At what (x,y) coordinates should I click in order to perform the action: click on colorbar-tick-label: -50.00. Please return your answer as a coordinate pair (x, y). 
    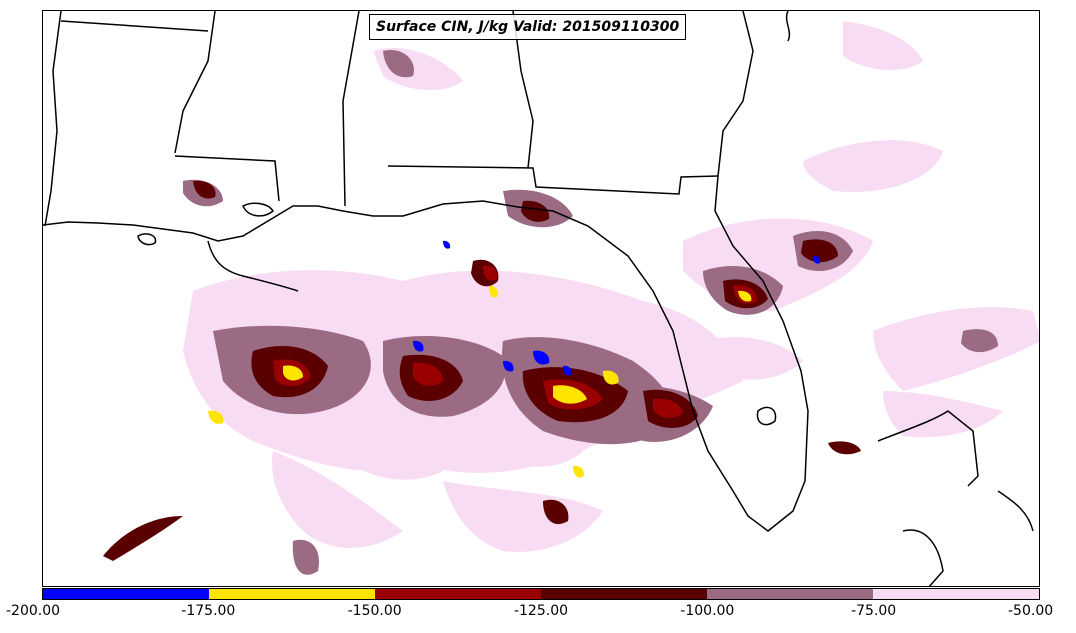
    Looking at the image, I should click on (1031, 611).